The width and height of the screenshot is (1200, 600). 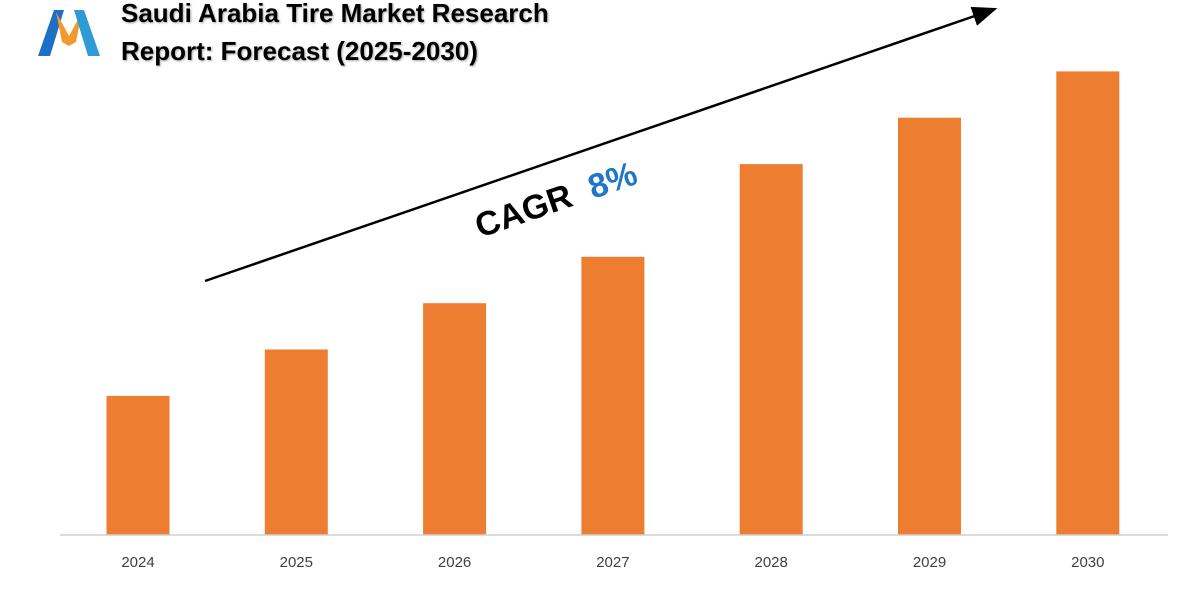 I want to click on bar-2027, so click(x=613, y=395).